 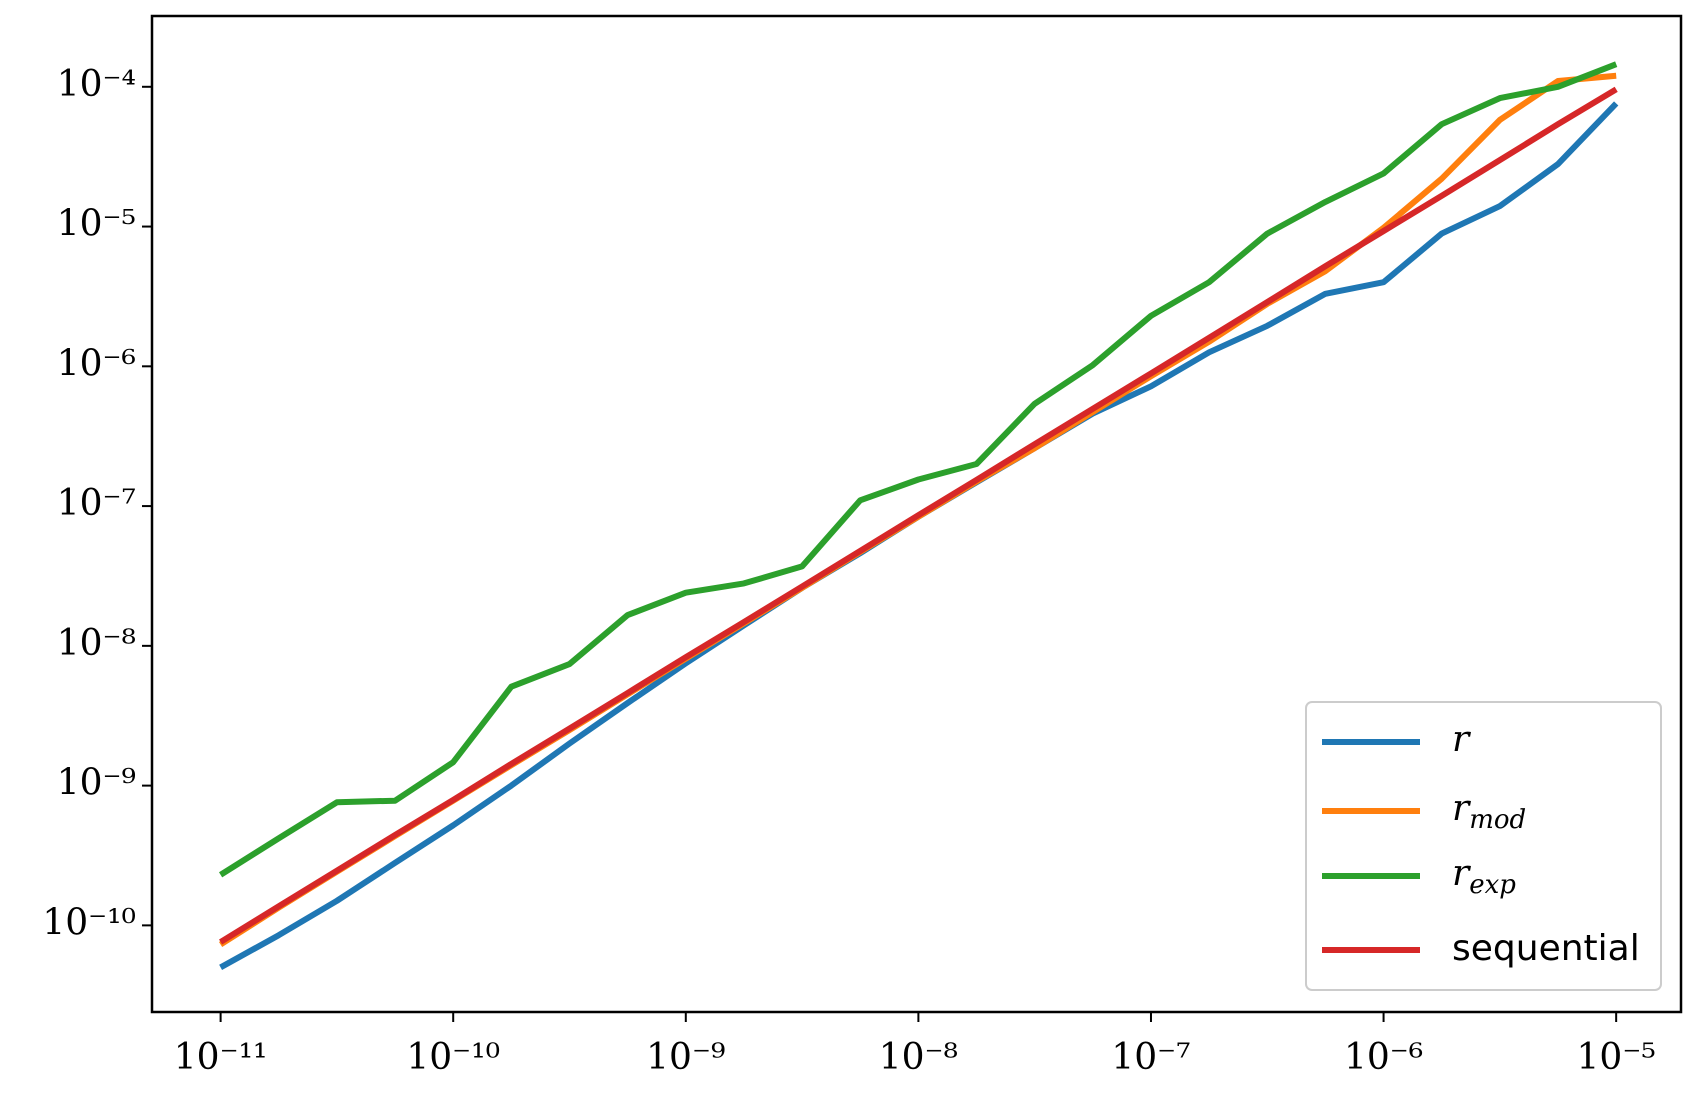 I want to click on x-tick-label: 10⁻⁷, so click(x=1150, y=1057).